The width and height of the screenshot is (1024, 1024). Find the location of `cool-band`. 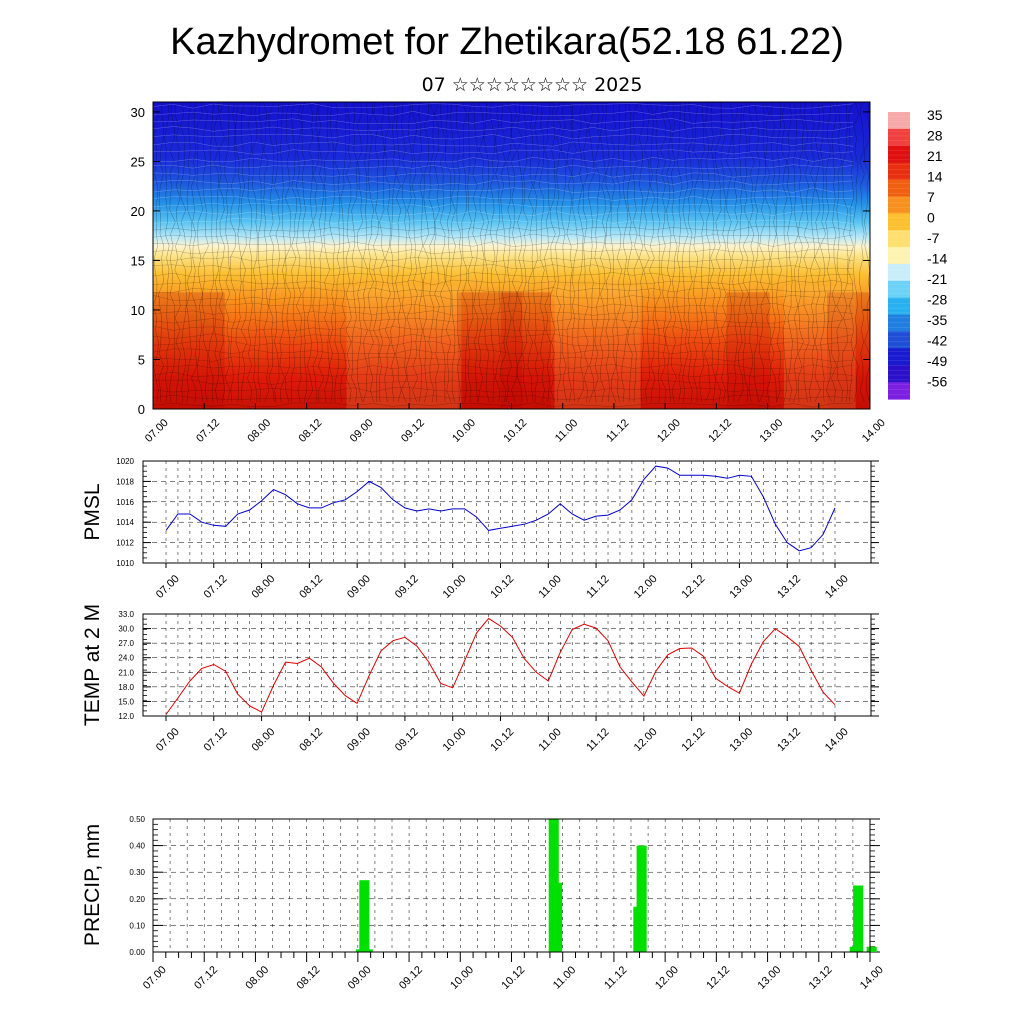

cool-band is located at coordinates (597, 347).